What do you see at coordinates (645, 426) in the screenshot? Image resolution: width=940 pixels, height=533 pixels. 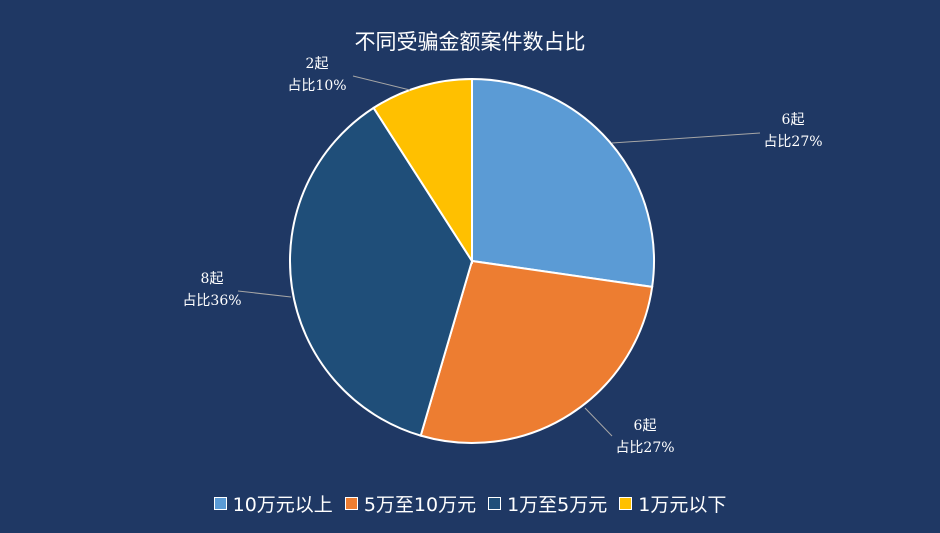 I see `data-label-count-2: 6起` at bounding box center [645, 426].